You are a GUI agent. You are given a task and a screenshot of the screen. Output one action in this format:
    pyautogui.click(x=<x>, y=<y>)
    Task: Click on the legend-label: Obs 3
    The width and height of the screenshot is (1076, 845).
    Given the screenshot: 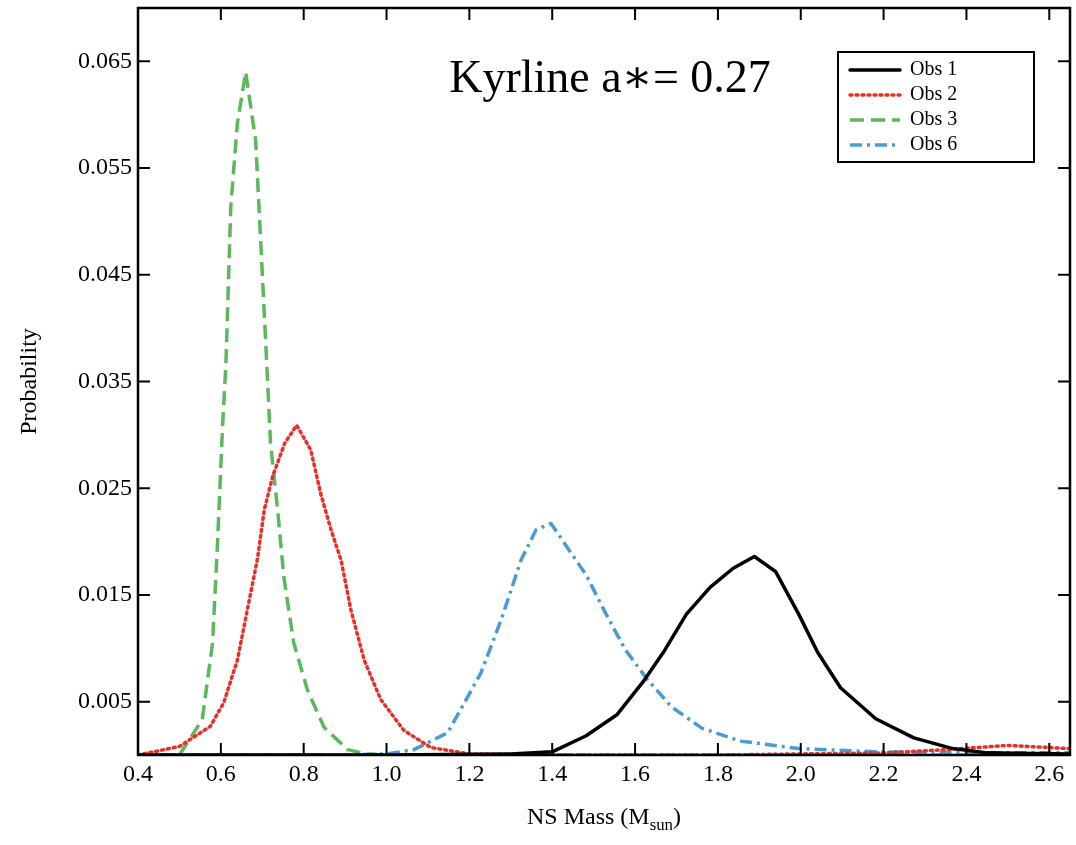 What is the action you would take?
    pyautogui.click(x=934, y=118)
    